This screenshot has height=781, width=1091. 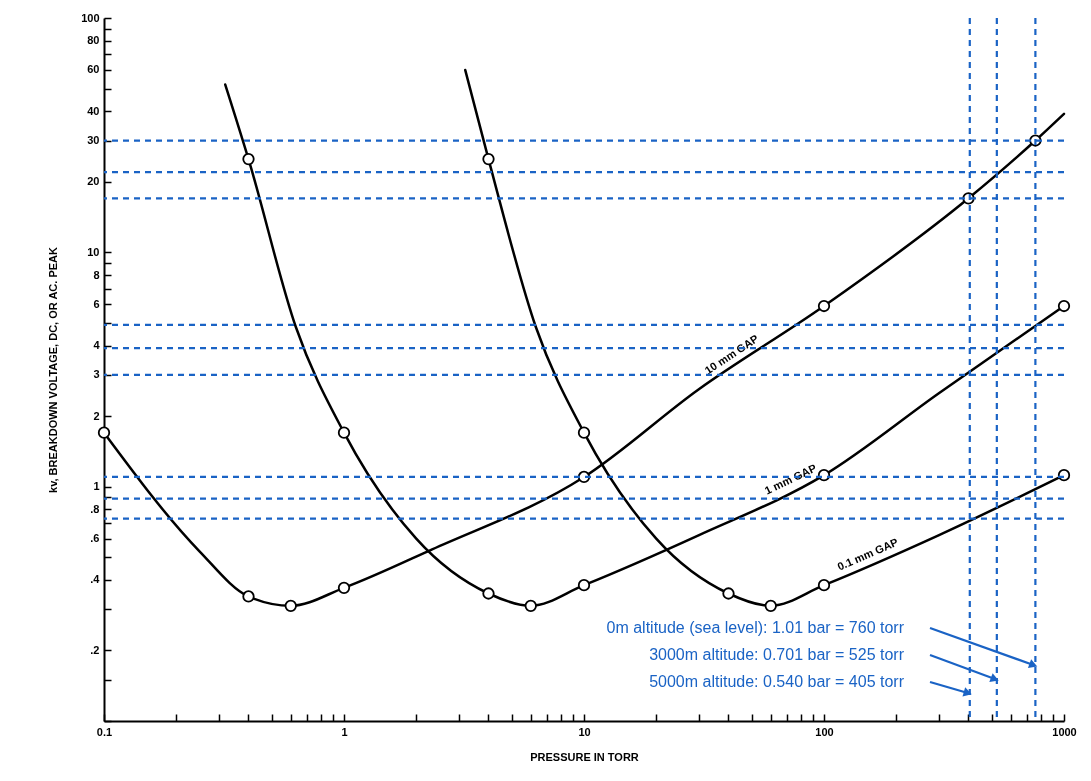 What do you see at coordinates (93, 110) in the screenshot?
I see `y-tick-label: 40` at bounding box center [93, 110].